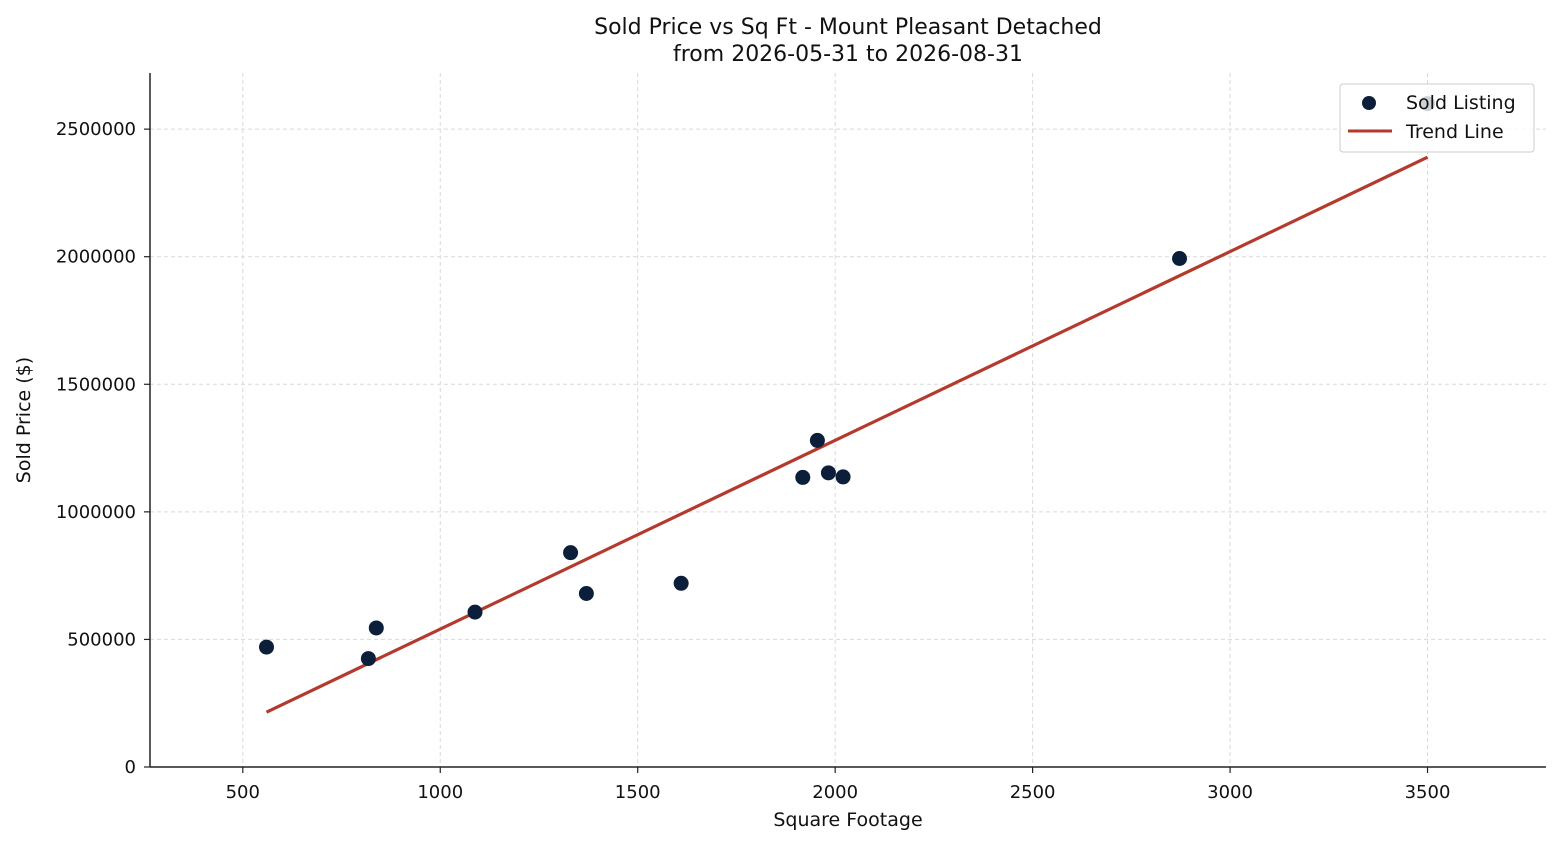  I want to click on x-tick-label: 1000, so click(440, 792).